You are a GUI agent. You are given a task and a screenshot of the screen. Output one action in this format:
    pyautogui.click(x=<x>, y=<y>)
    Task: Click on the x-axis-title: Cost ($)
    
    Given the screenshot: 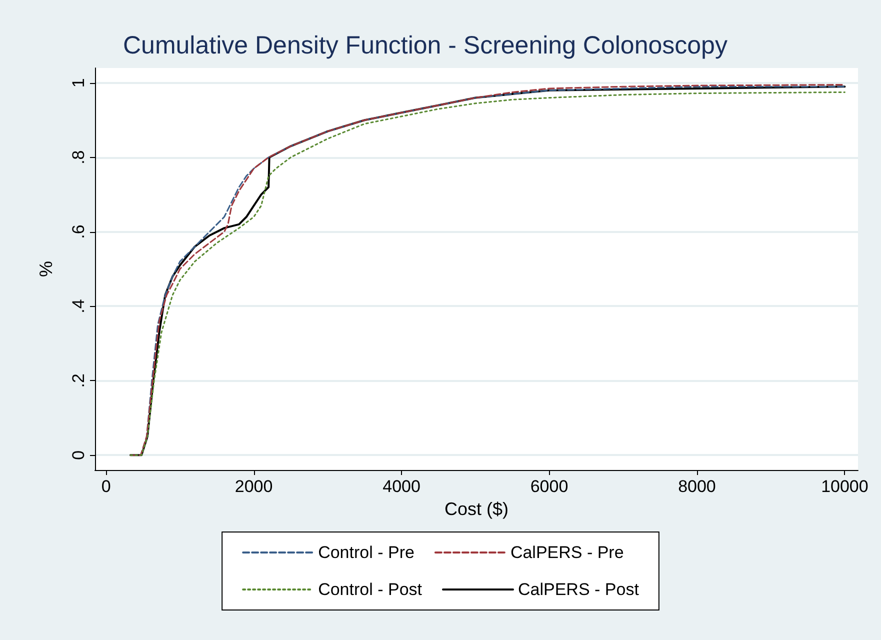 What is the action you would take?
    pyautogui.click(x=476, y=508)
    